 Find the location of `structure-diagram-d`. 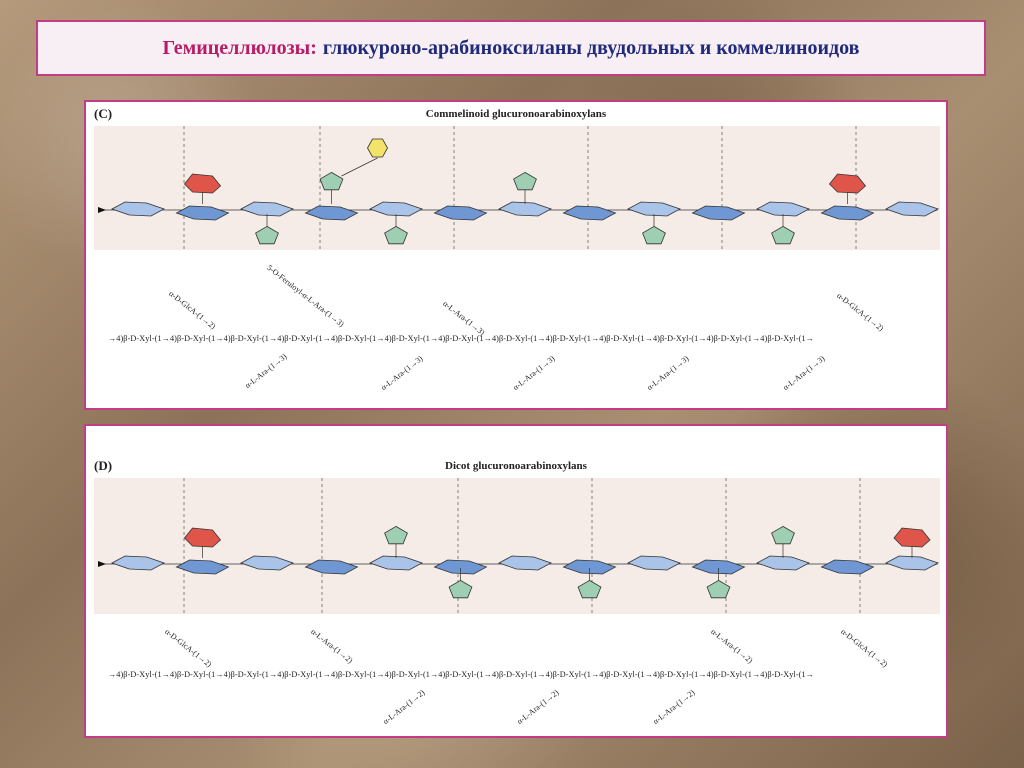

structure-diagram-d is located at coordinates (518, 546).